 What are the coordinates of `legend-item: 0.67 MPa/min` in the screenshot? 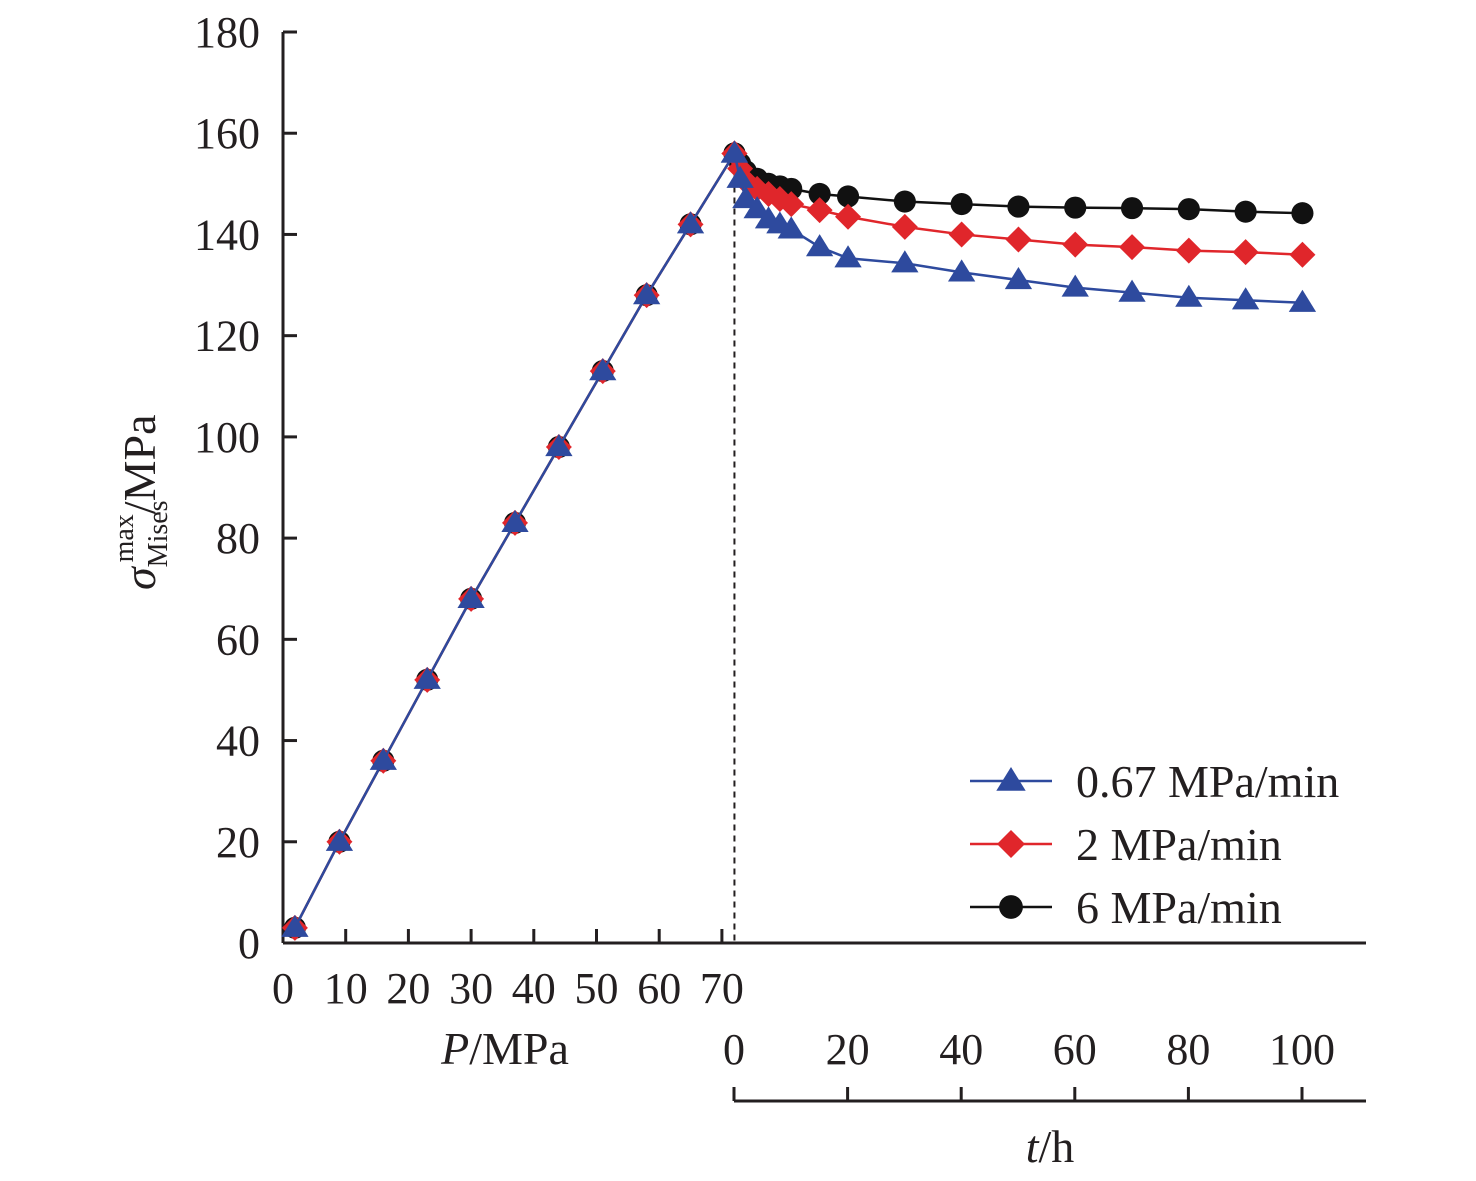 It's located at (1154, 781).